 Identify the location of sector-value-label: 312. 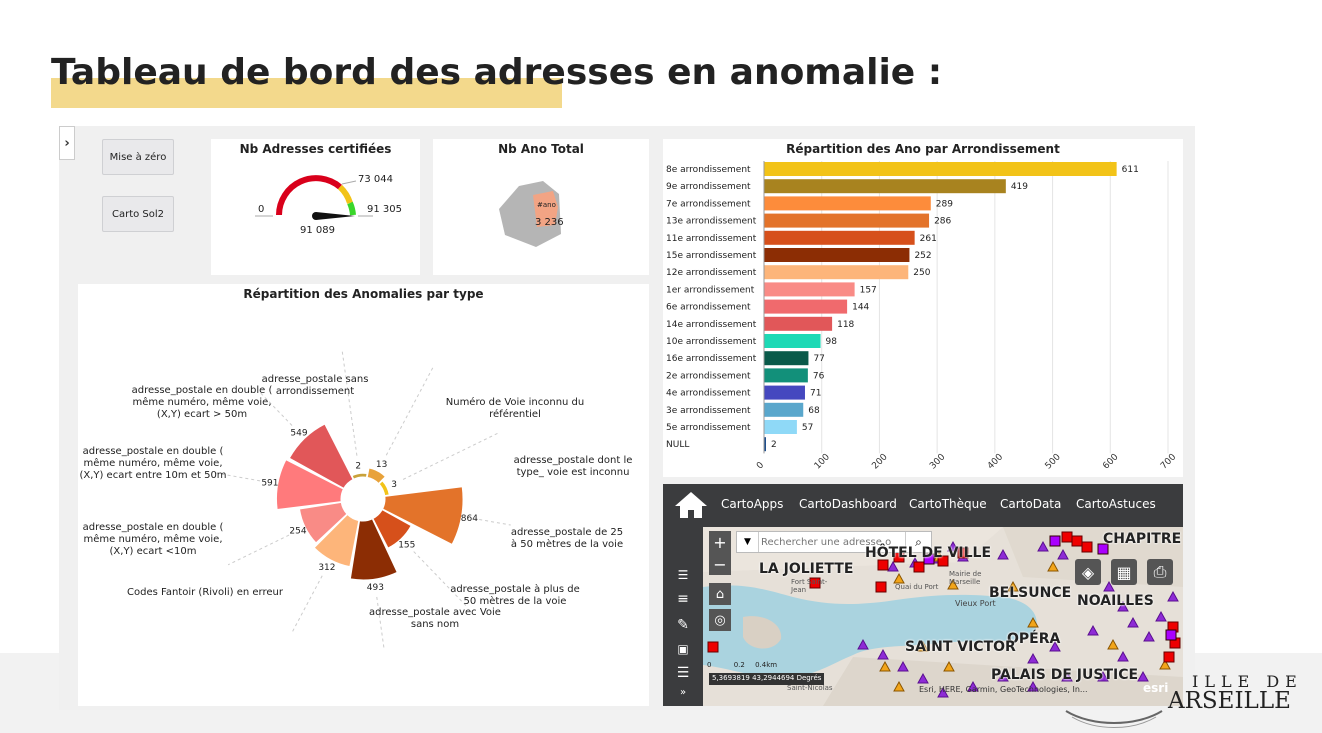
(326, 568).